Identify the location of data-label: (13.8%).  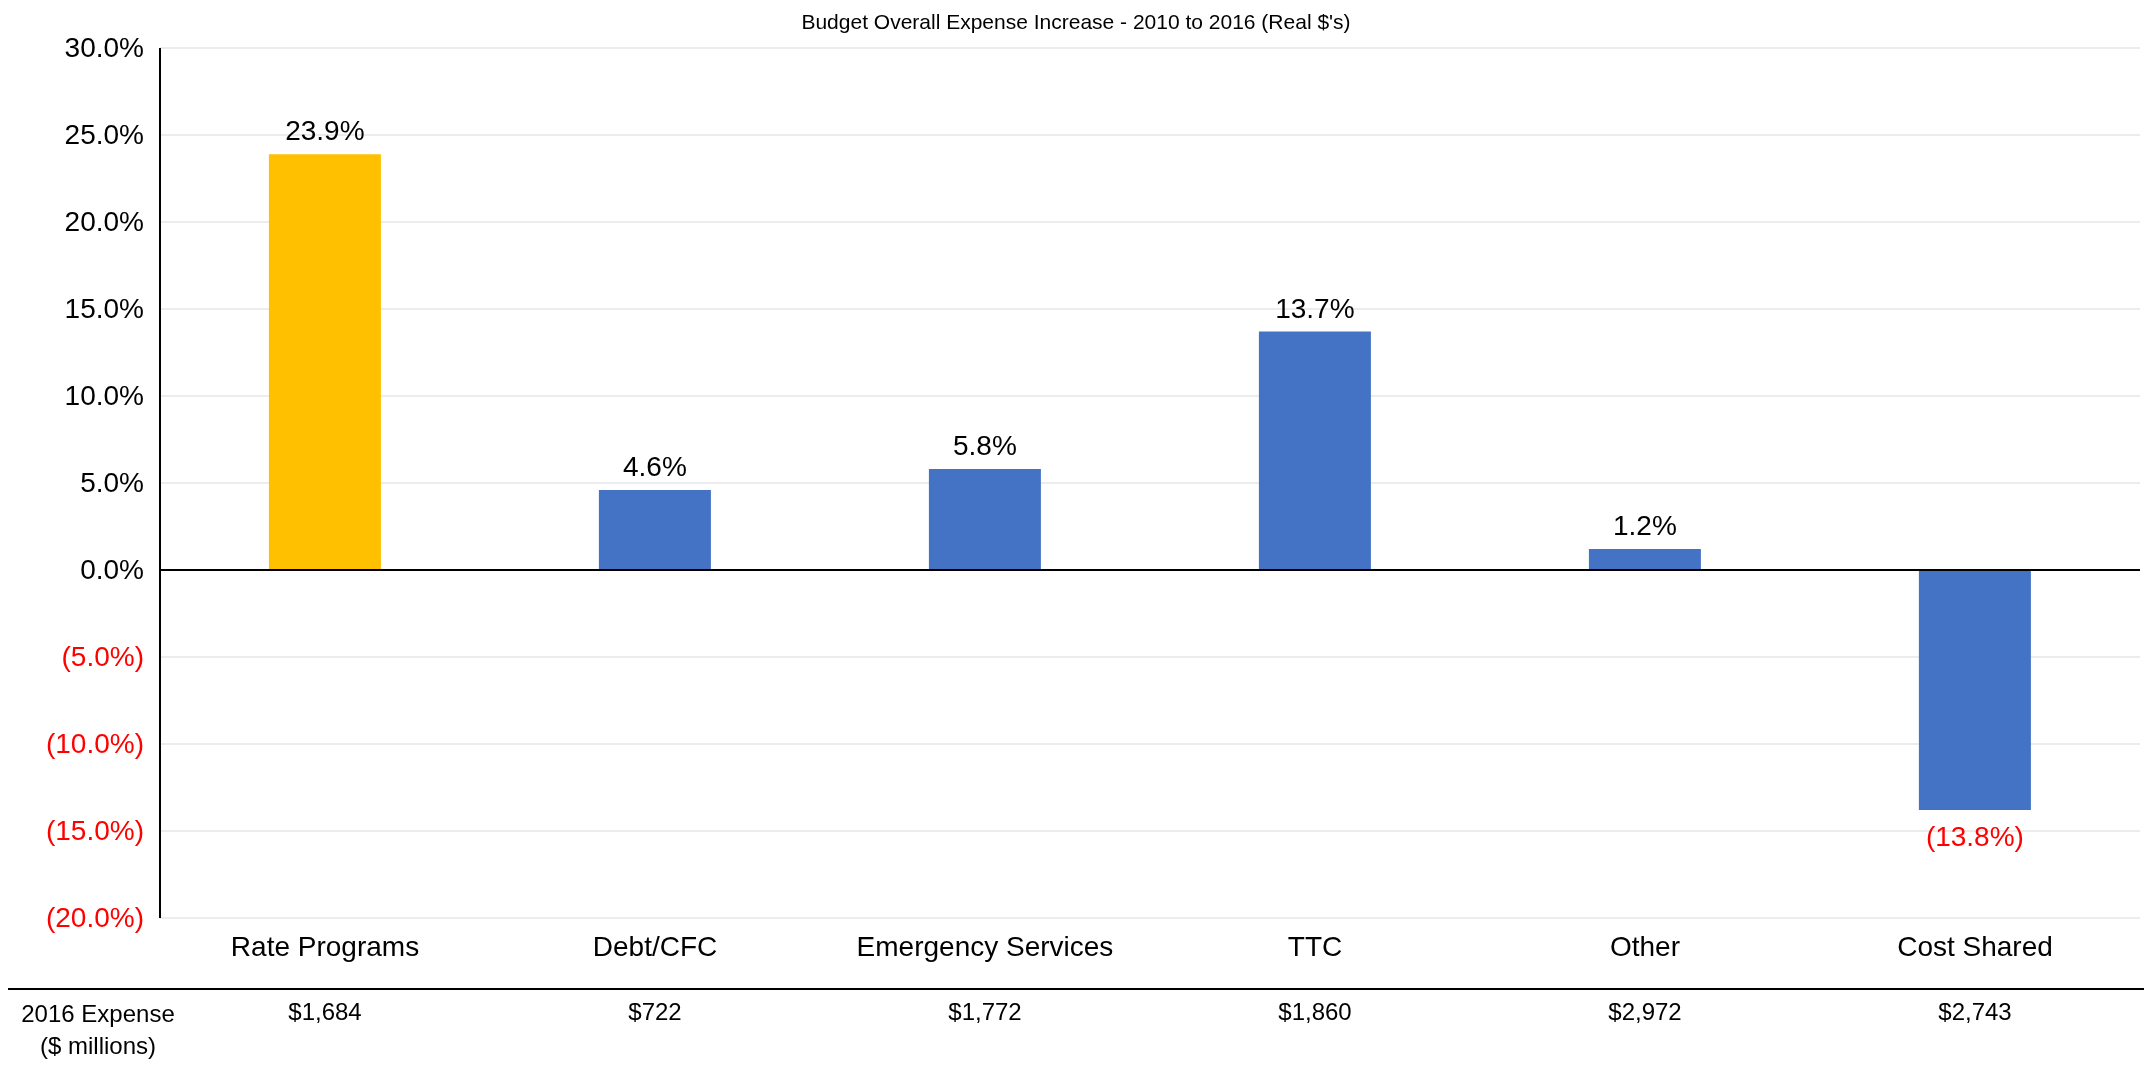
(1974, 837).